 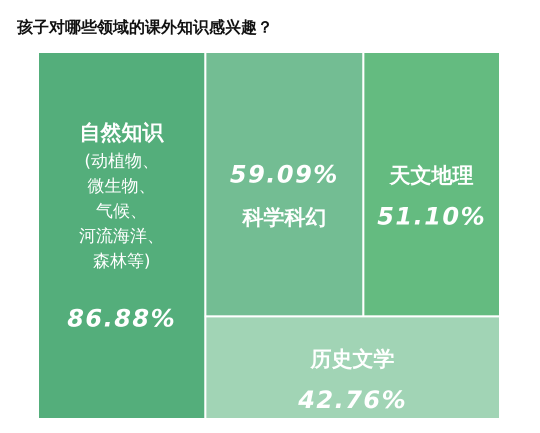 I want to click on data-label: 51.10%, so click(x=431, y=216).